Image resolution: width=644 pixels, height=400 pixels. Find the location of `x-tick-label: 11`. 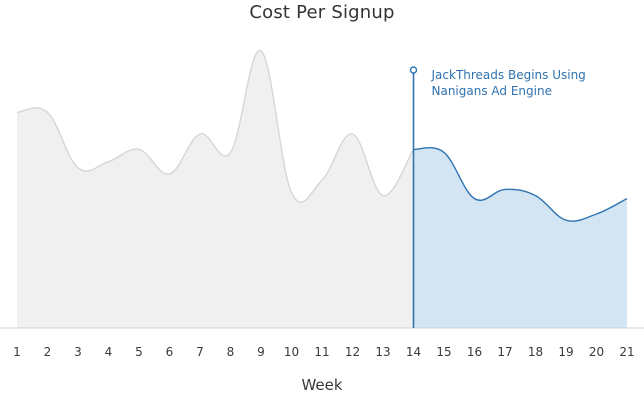

x-tick-label: 11 is located at coordinates (321, 352).